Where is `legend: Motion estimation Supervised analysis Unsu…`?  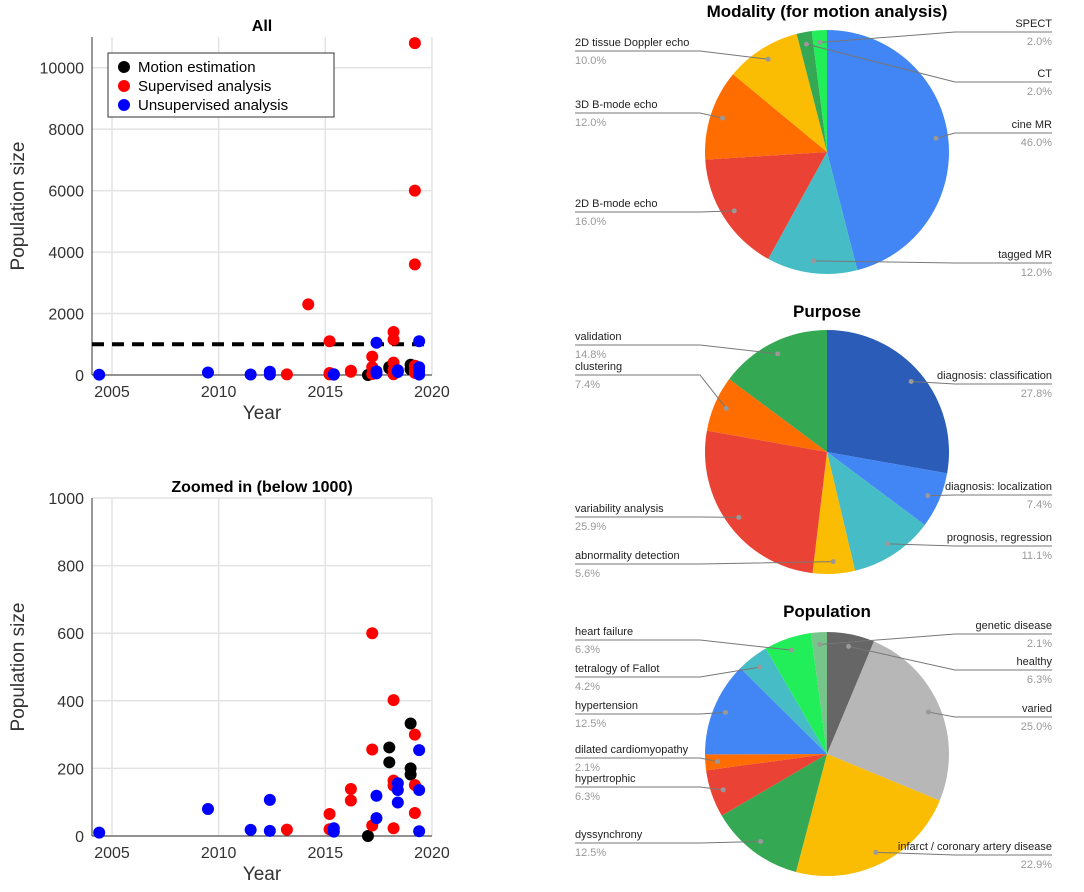
legend: Motion estimation Supervised analysis Unsu… is located at coordinates (221, 85).